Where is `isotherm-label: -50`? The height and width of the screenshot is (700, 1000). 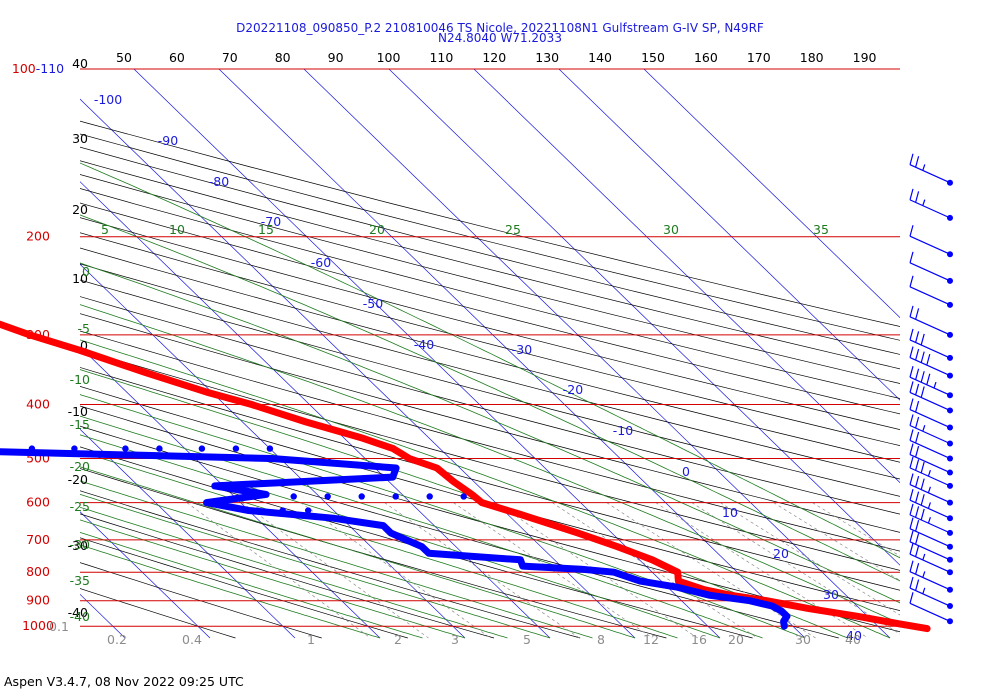
isotherm-label: -50 is located at coordinates (373, 303).